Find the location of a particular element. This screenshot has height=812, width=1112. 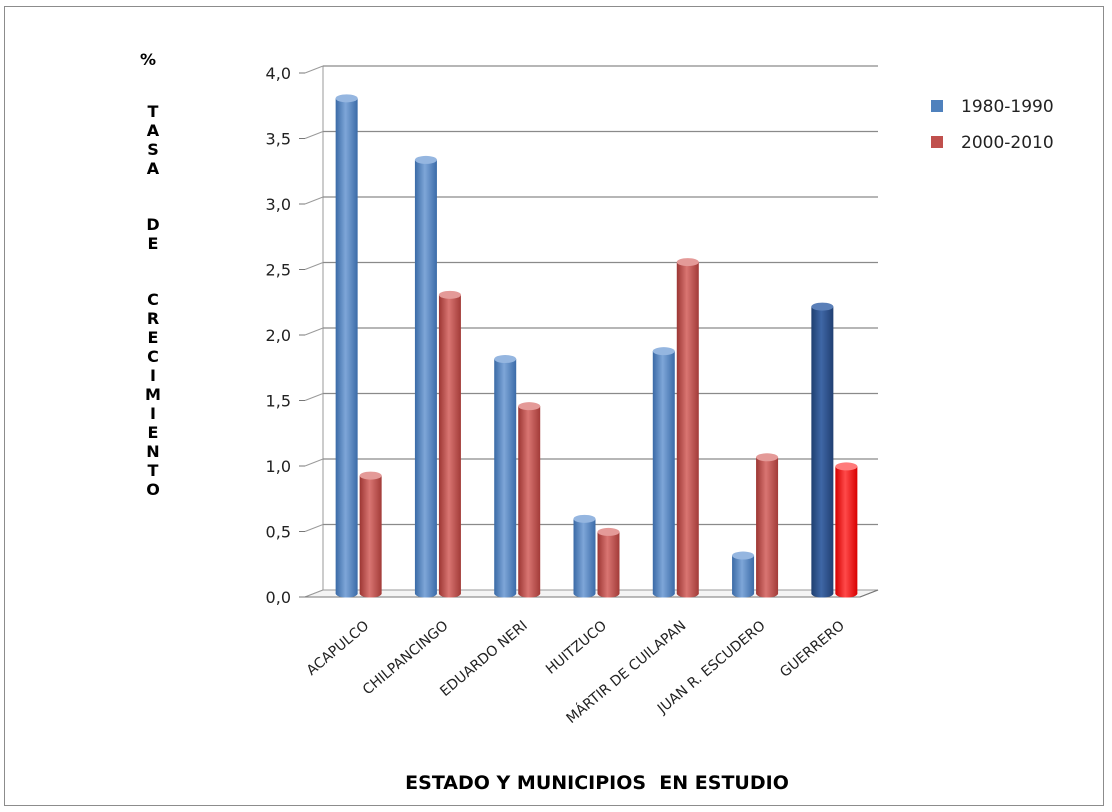

y-tick-label: 4,0 is located at coordinates (278, 73).